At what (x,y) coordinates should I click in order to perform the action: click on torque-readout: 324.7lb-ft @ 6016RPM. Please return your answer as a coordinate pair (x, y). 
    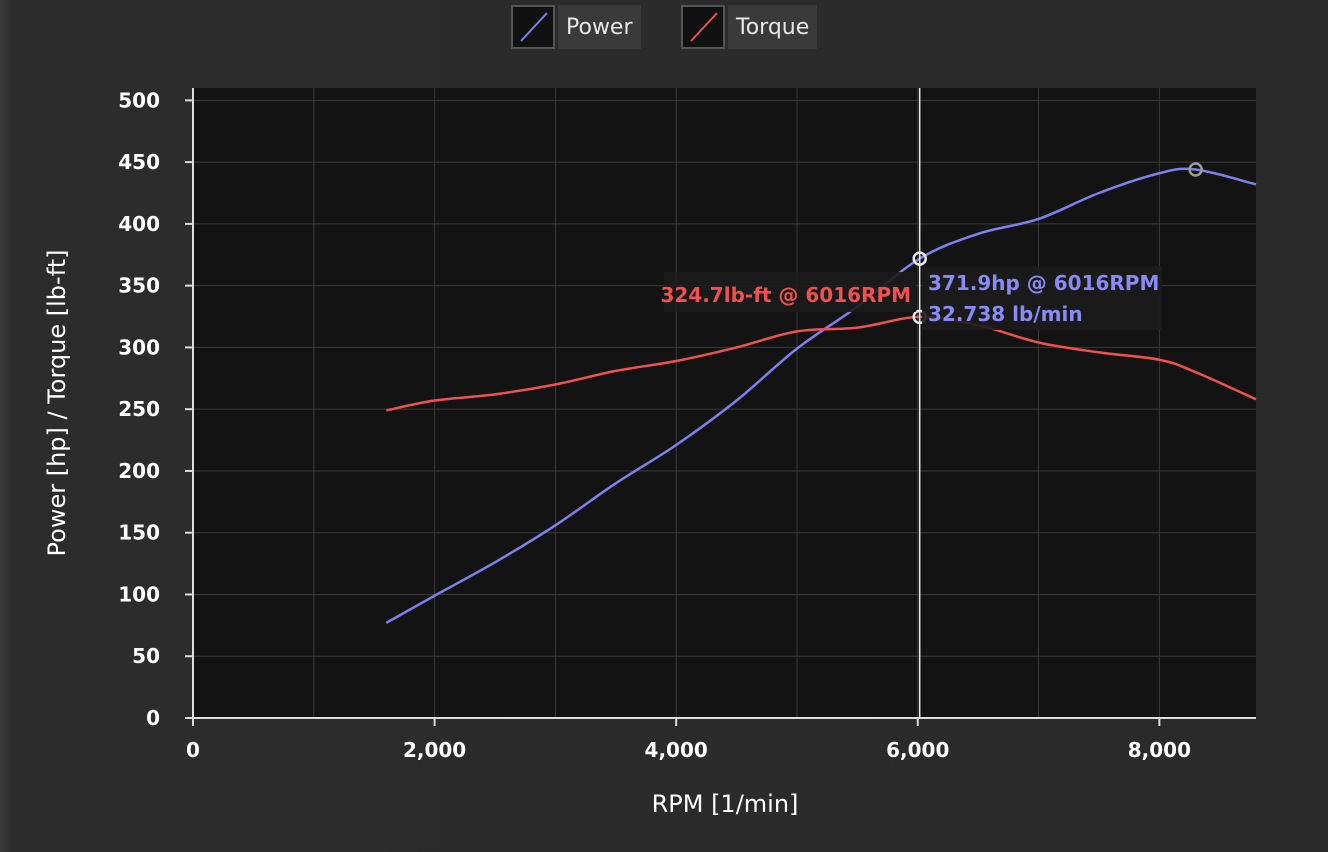
    Looking at the image, I should click on (785, 295).